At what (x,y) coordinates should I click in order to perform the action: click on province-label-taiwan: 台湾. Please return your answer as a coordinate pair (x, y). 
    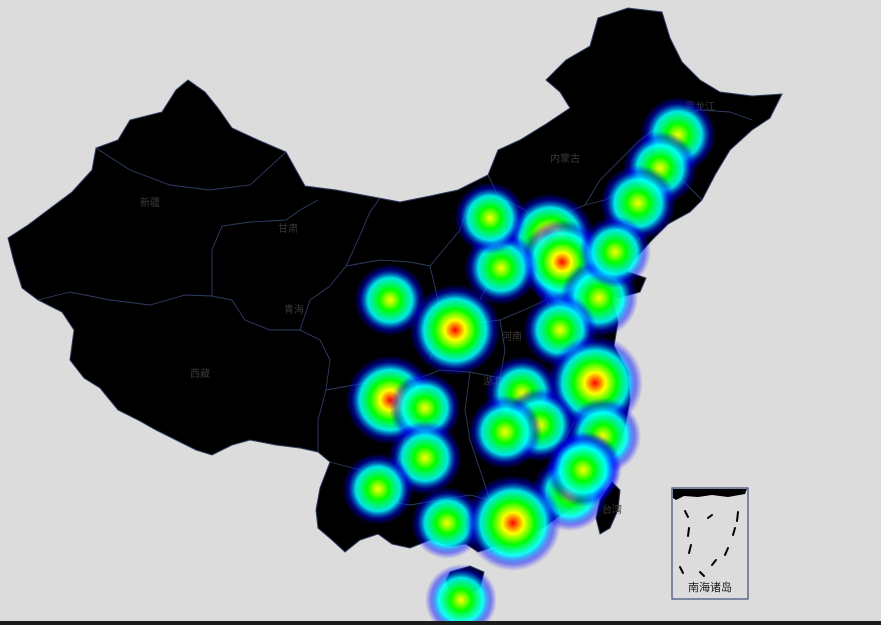
    Looking at the image, I should click on (612, 509).